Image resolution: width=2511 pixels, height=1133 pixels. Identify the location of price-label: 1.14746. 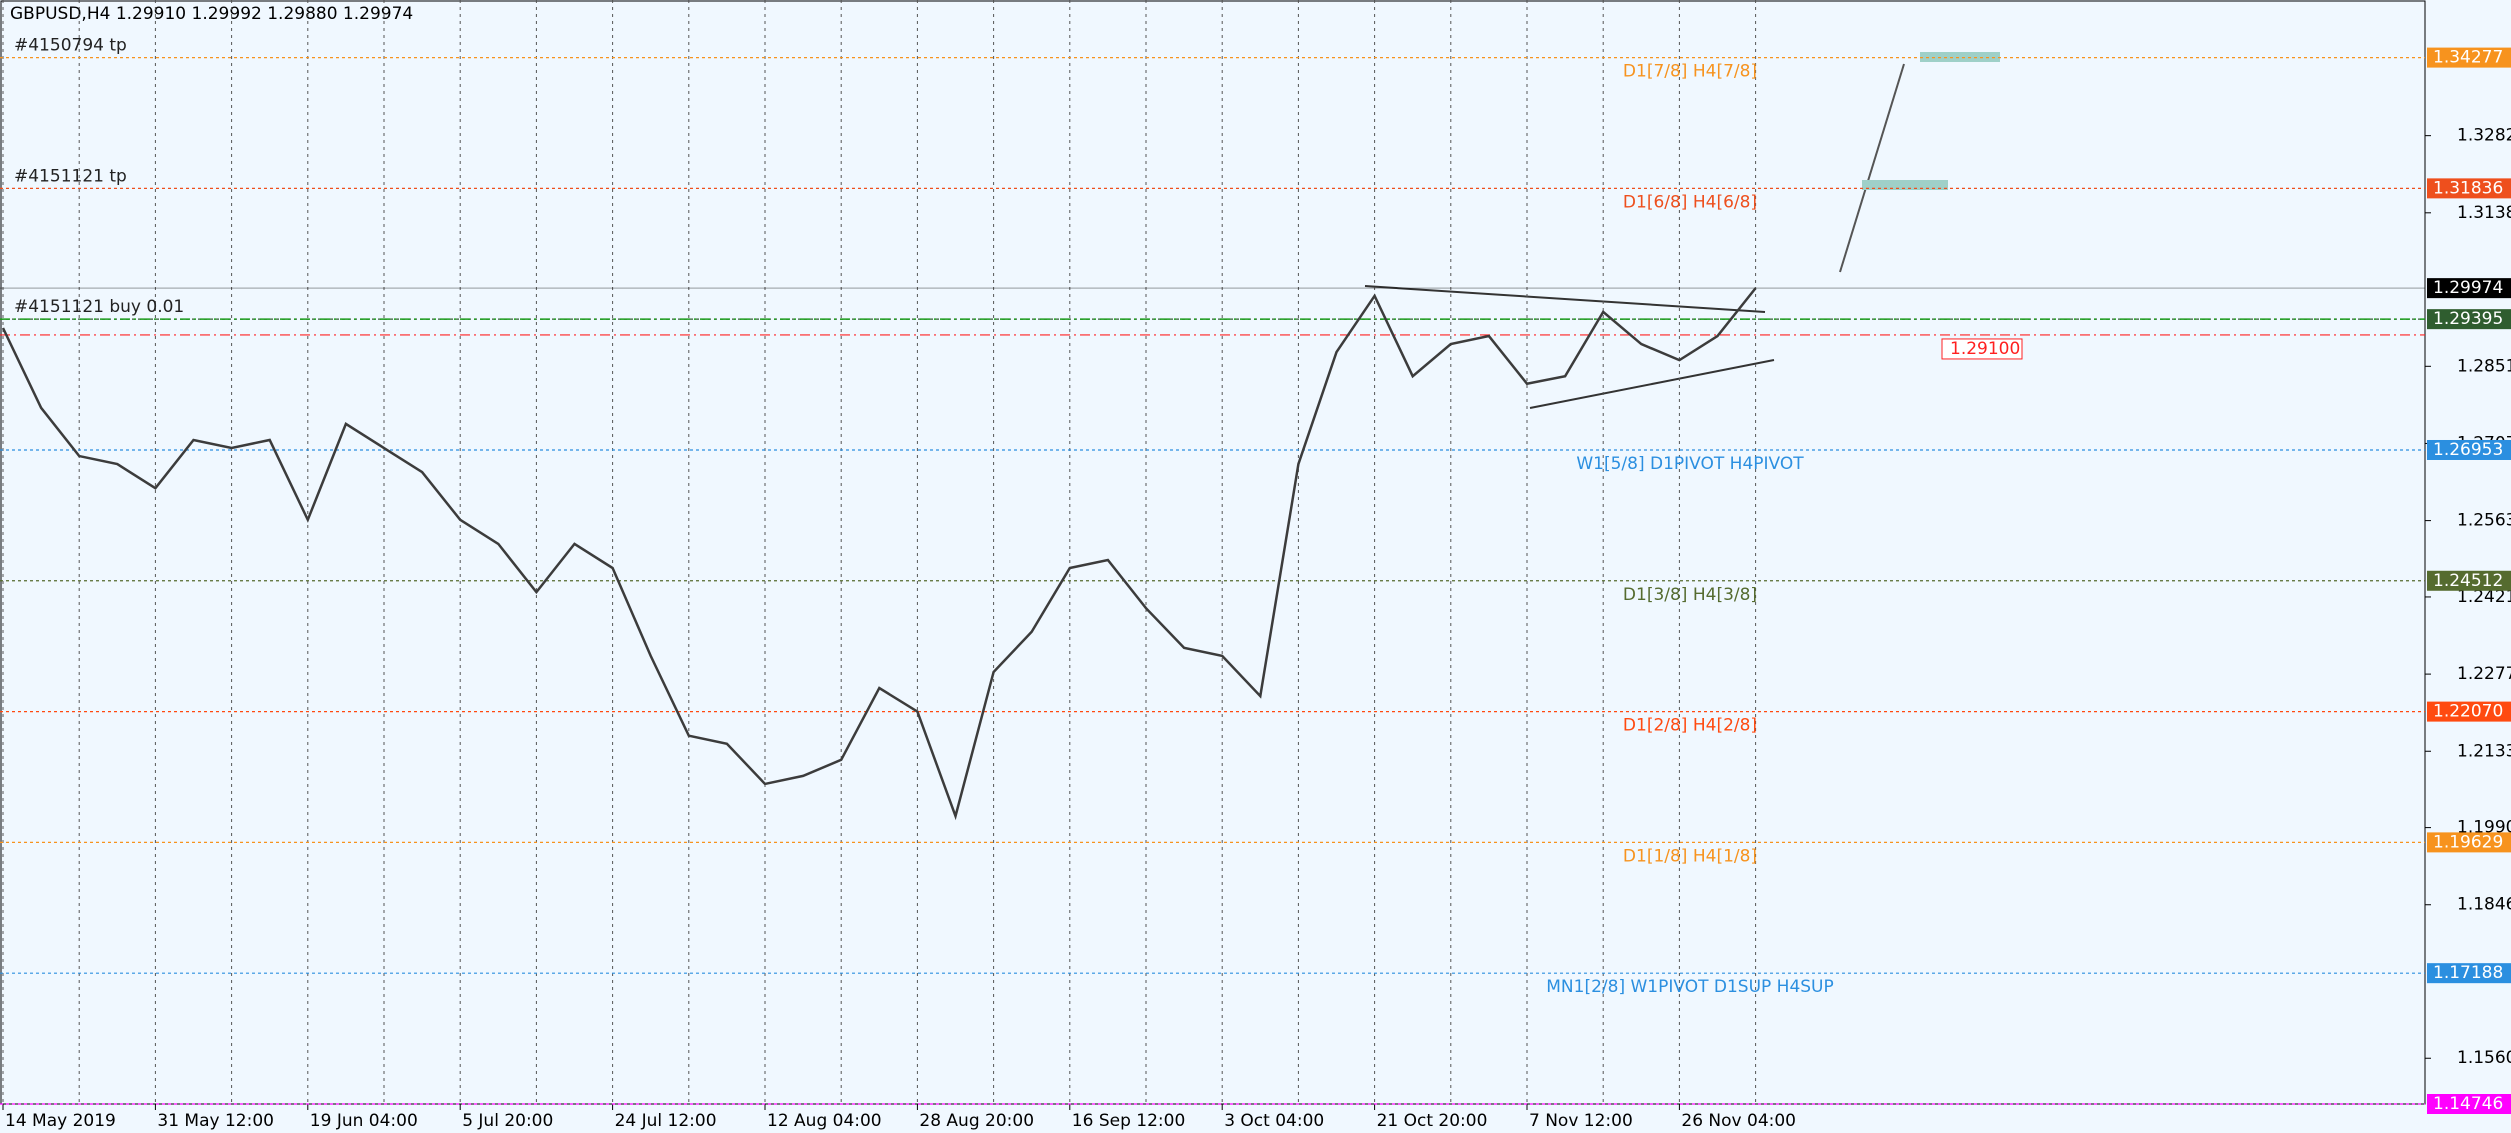
(2468, 1104).